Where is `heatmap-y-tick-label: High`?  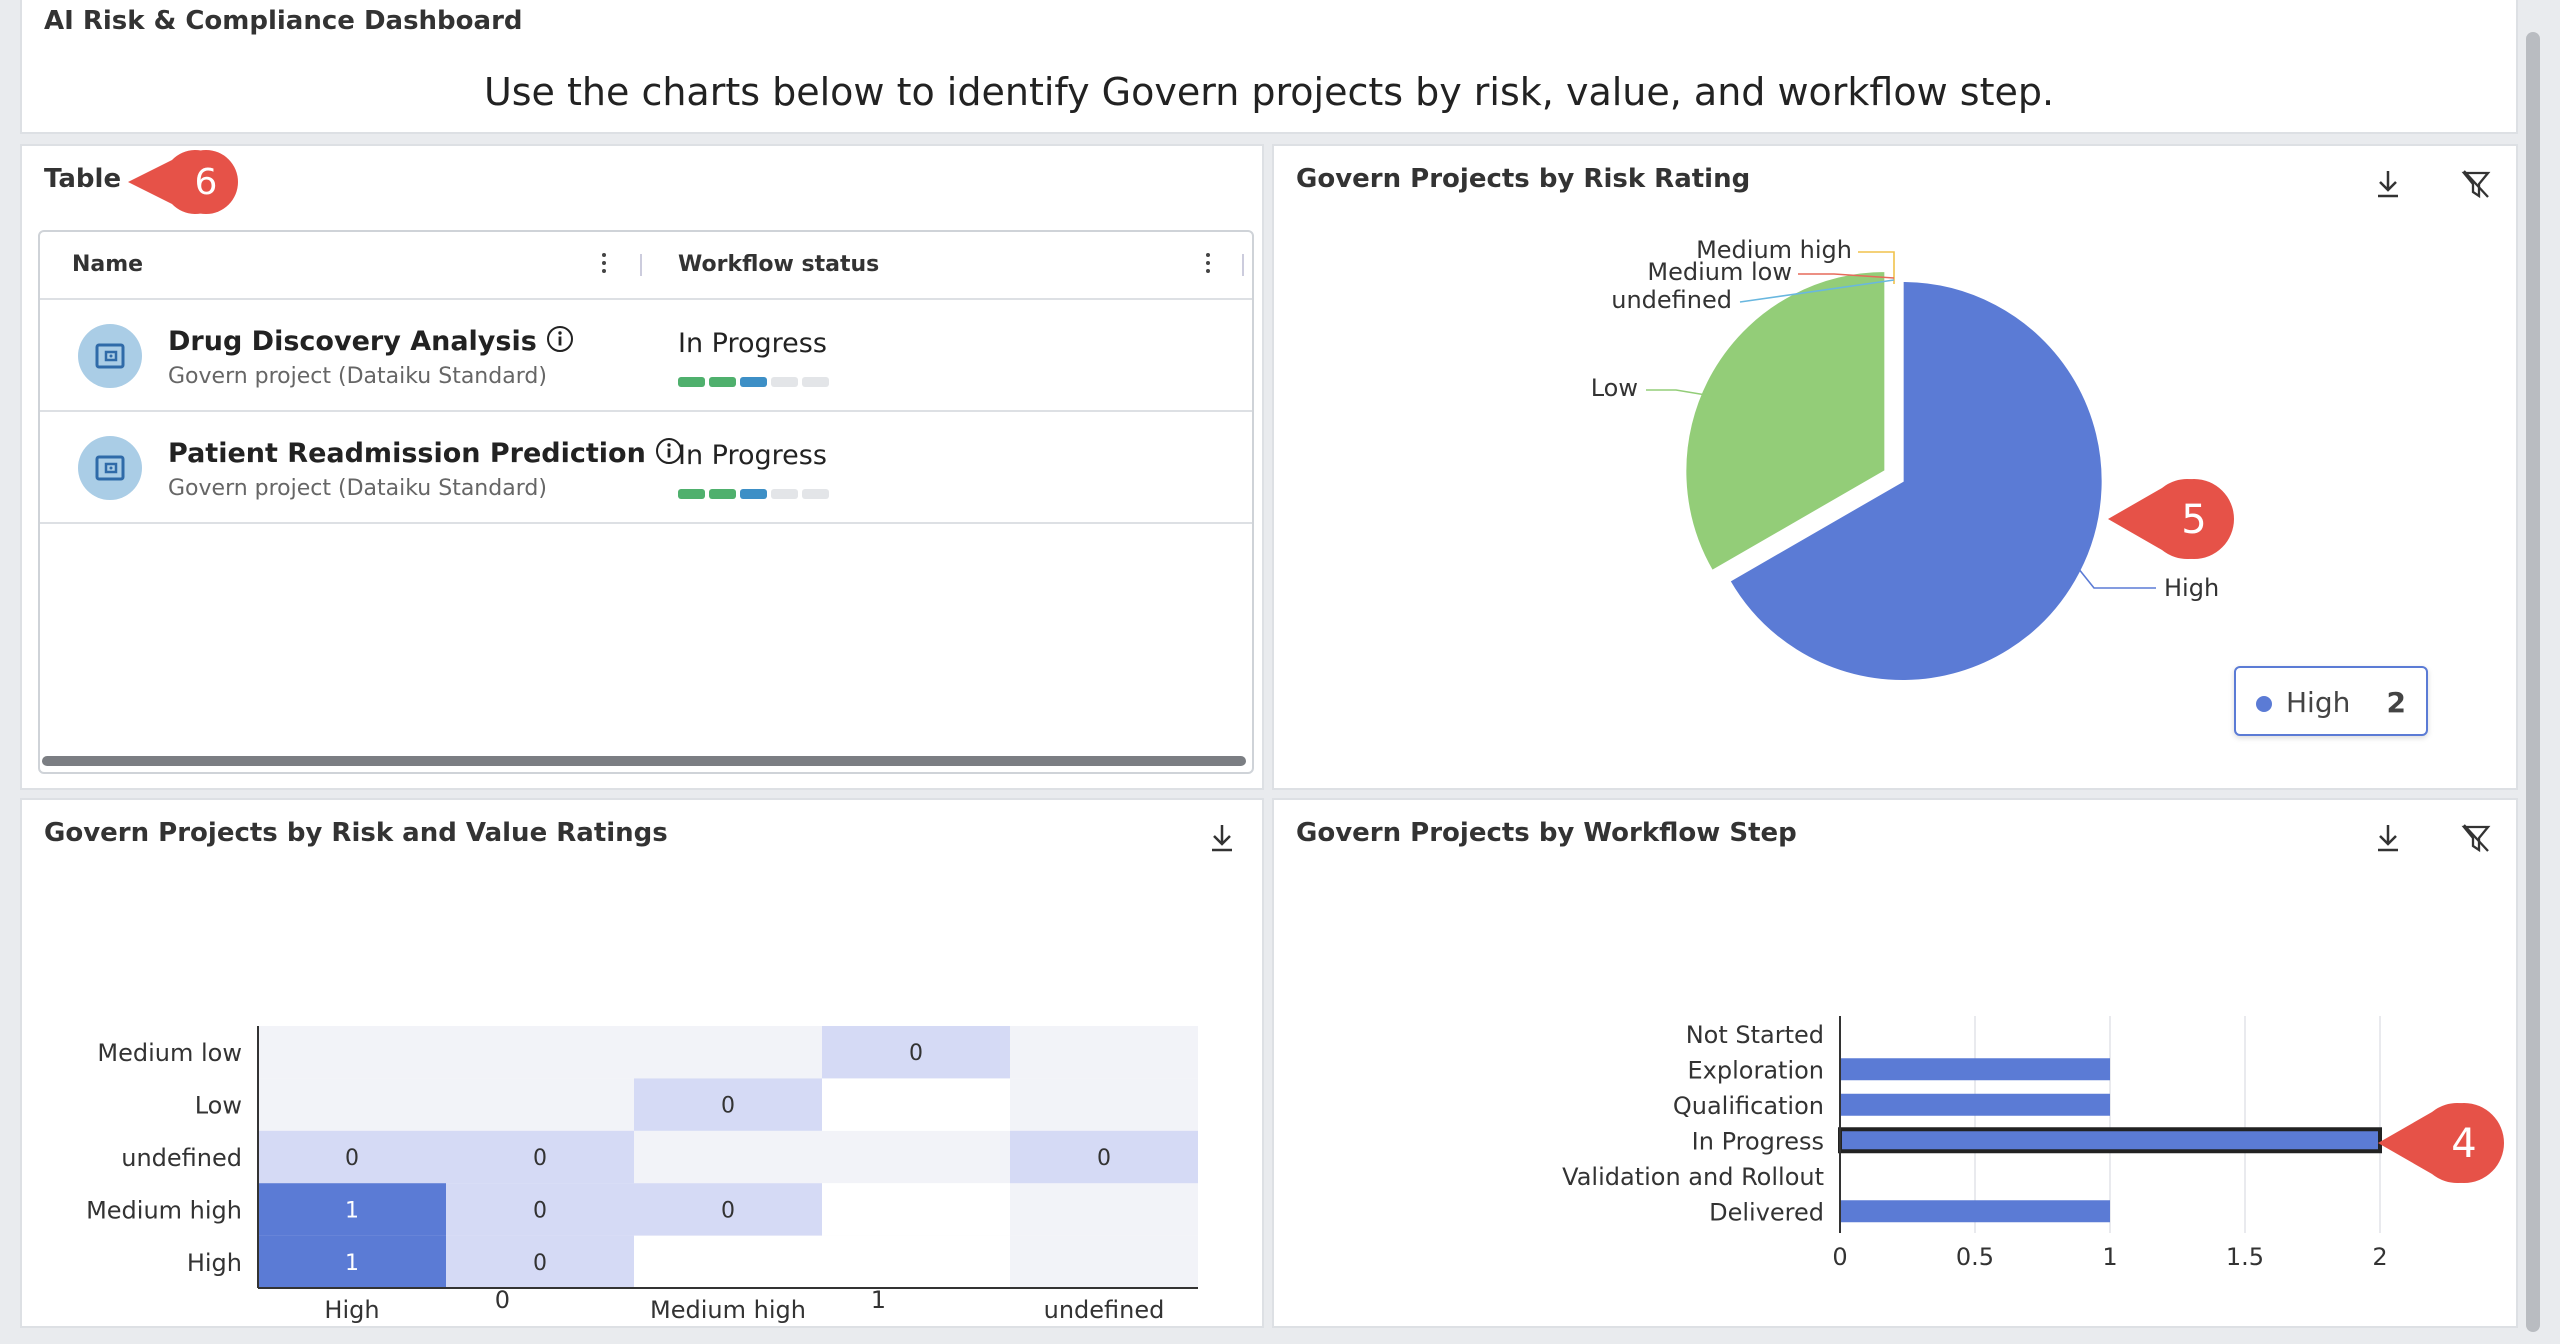 heatmap-y-tick-label: High is located at coordinates (214, 1263).